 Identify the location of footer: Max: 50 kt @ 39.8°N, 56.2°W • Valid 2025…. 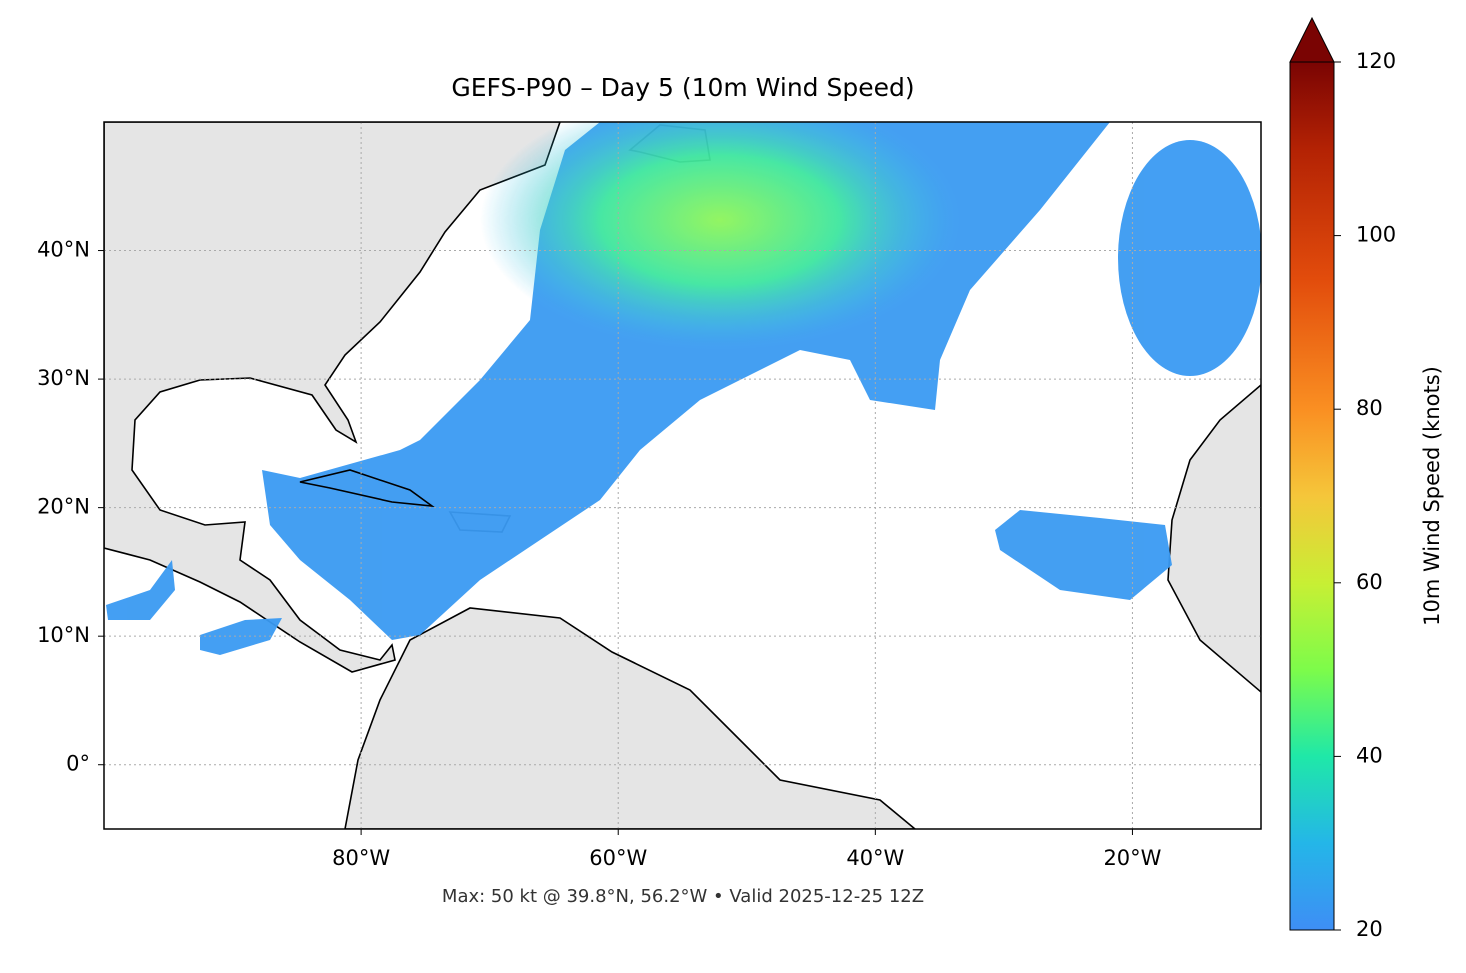
(683, 896).